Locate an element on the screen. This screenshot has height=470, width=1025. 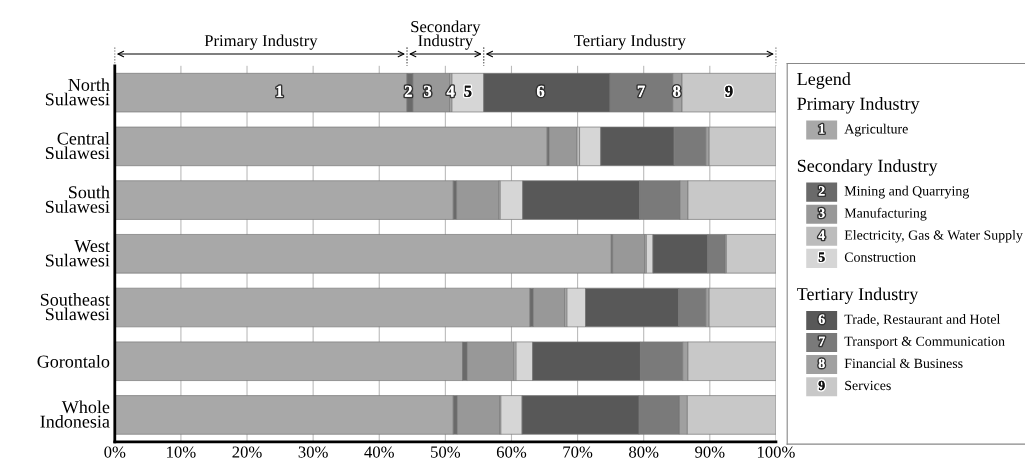
annotation: 1 is located at coordinates (279, 91).